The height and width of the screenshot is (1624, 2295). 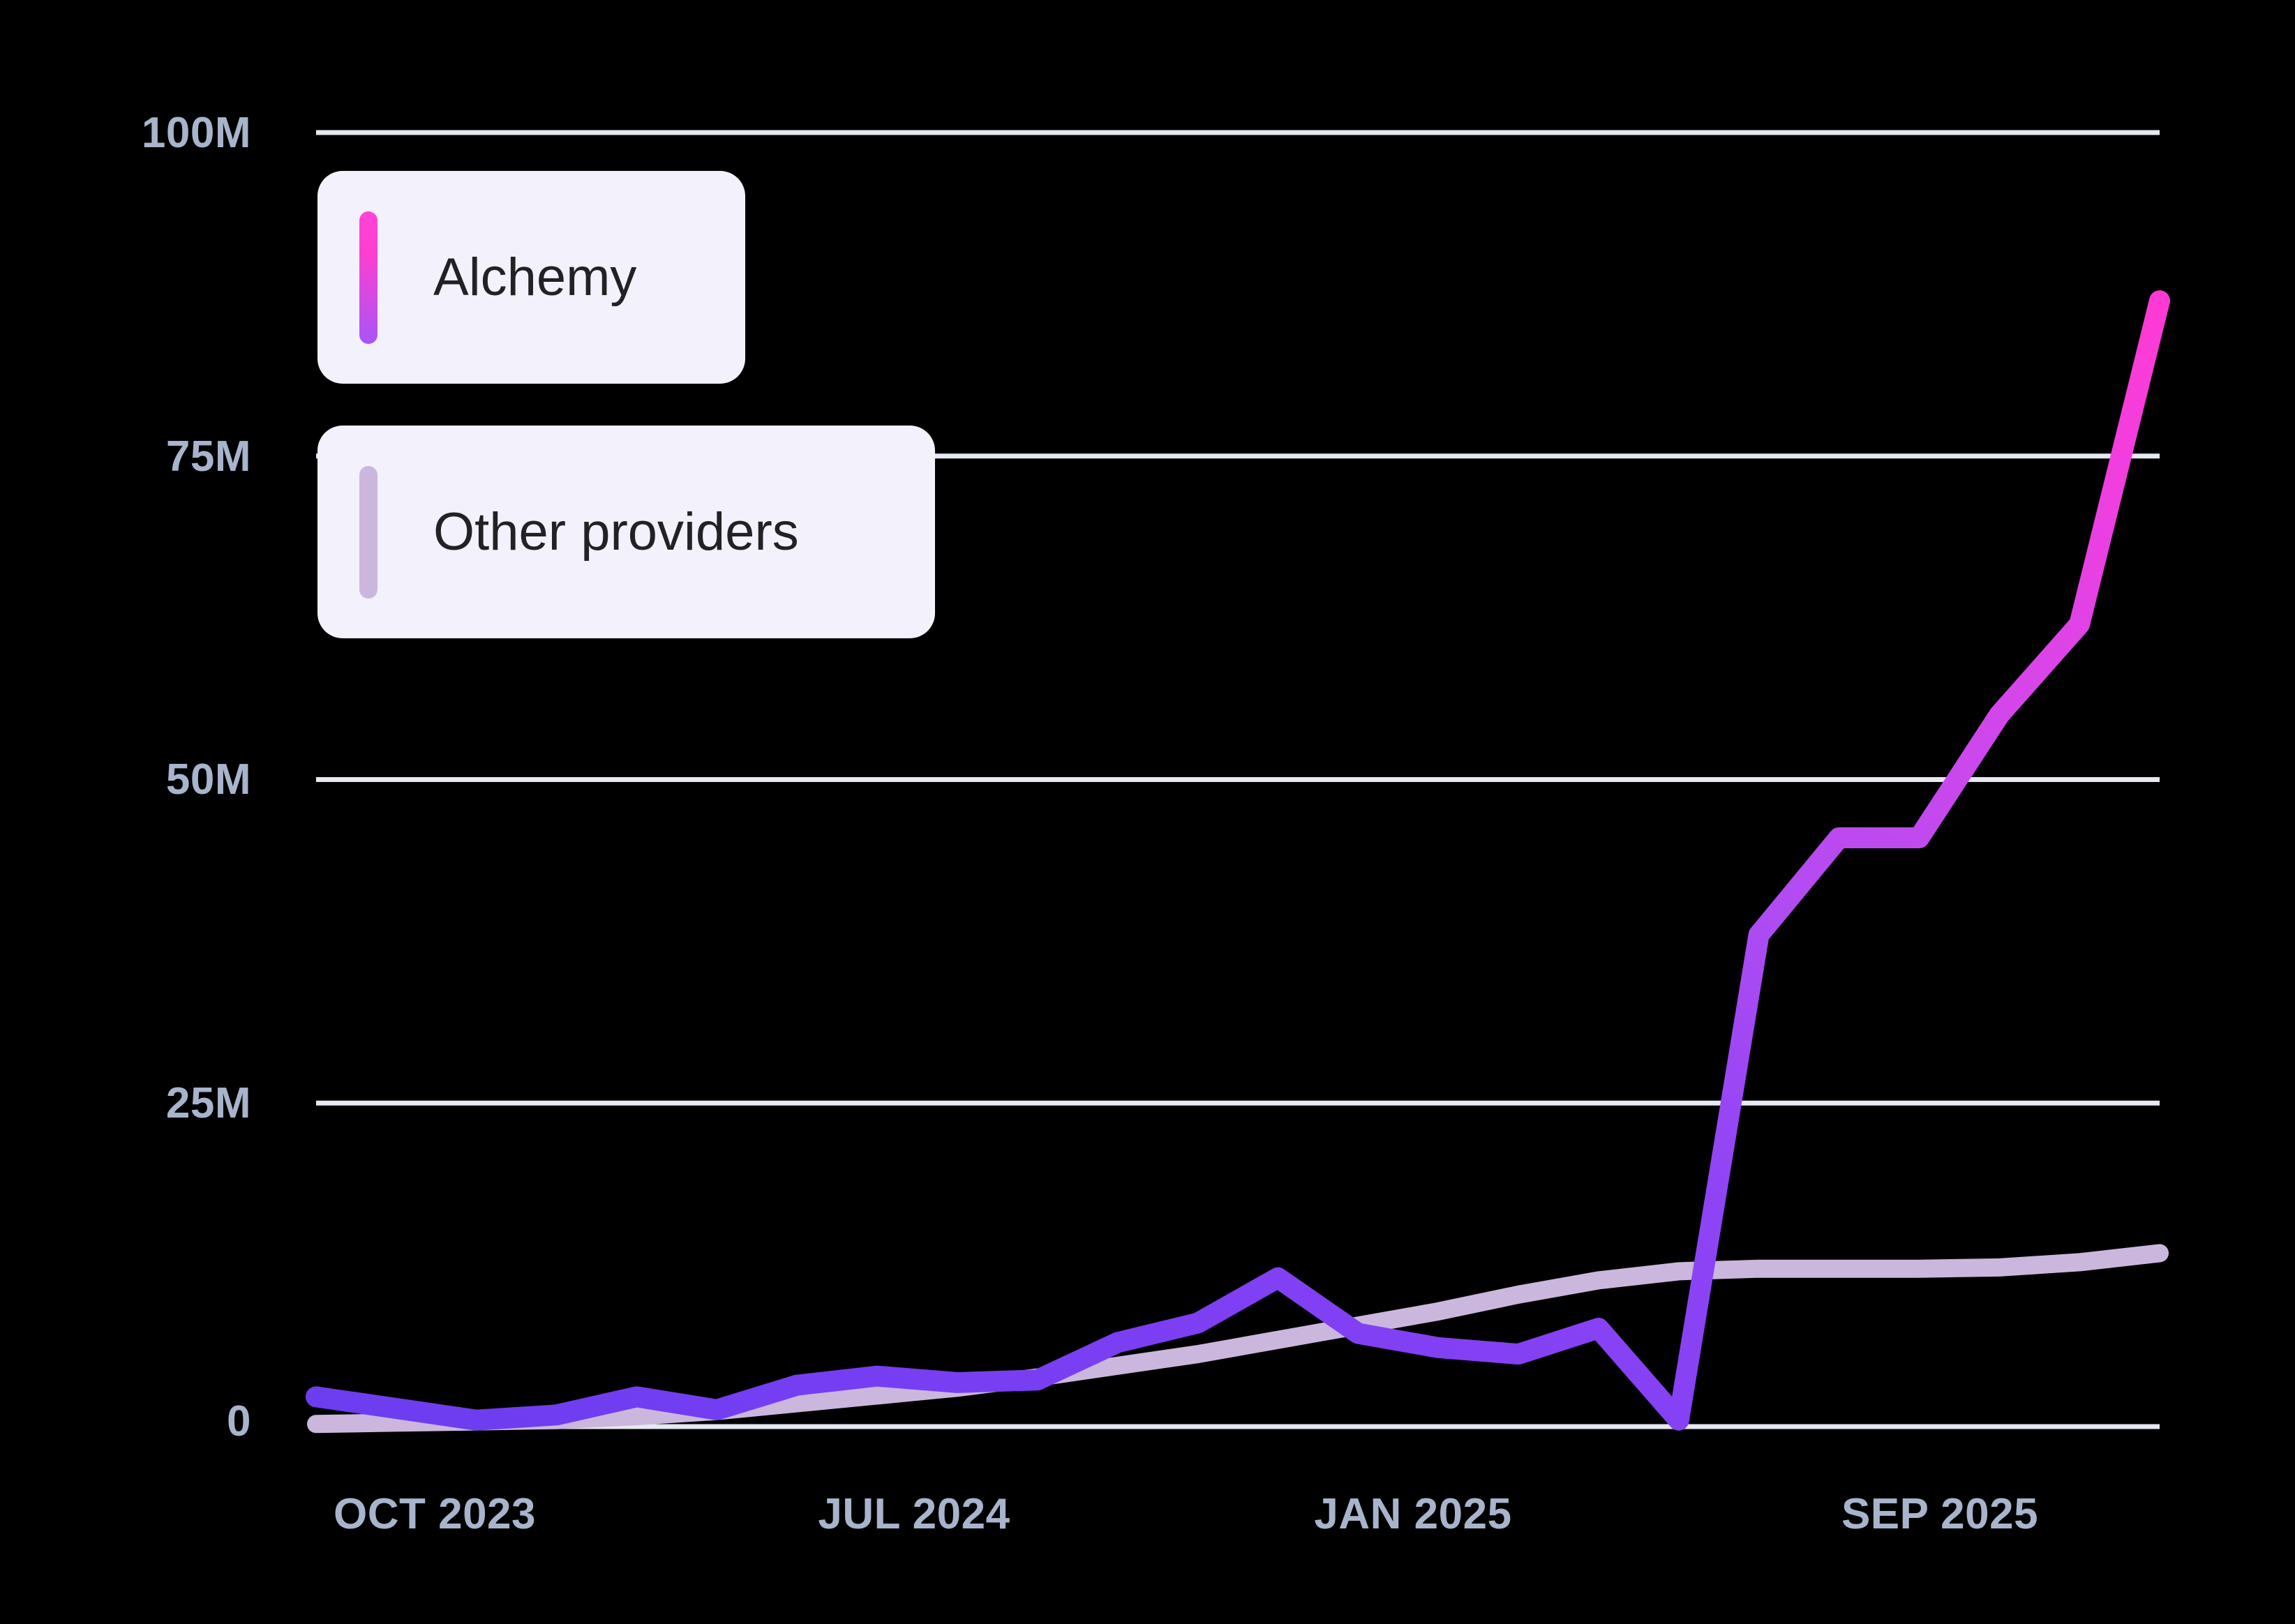 I want to click on x-tick-label-jan-2025: JAN 2025, so click(x=1413, y=1514).